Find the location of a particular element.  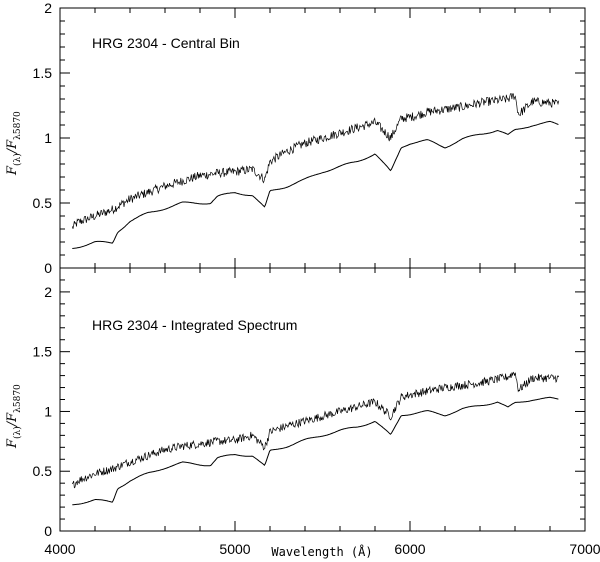

x-tick-label: 6000 is located at coordinates (409, 549).